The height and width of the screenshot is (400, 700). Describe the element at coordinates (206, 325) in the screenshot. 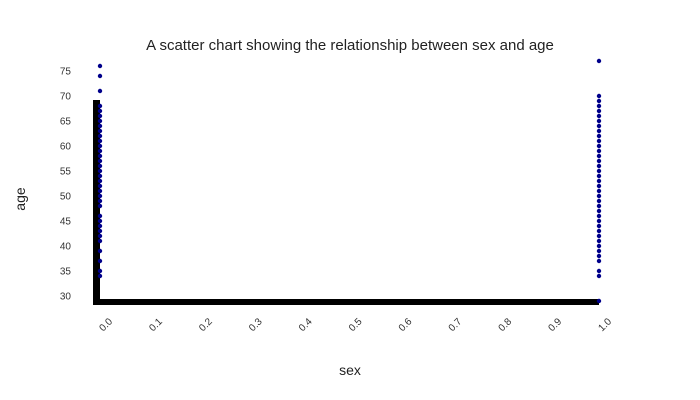

I see `x-tick-label: 0.2` at that location.